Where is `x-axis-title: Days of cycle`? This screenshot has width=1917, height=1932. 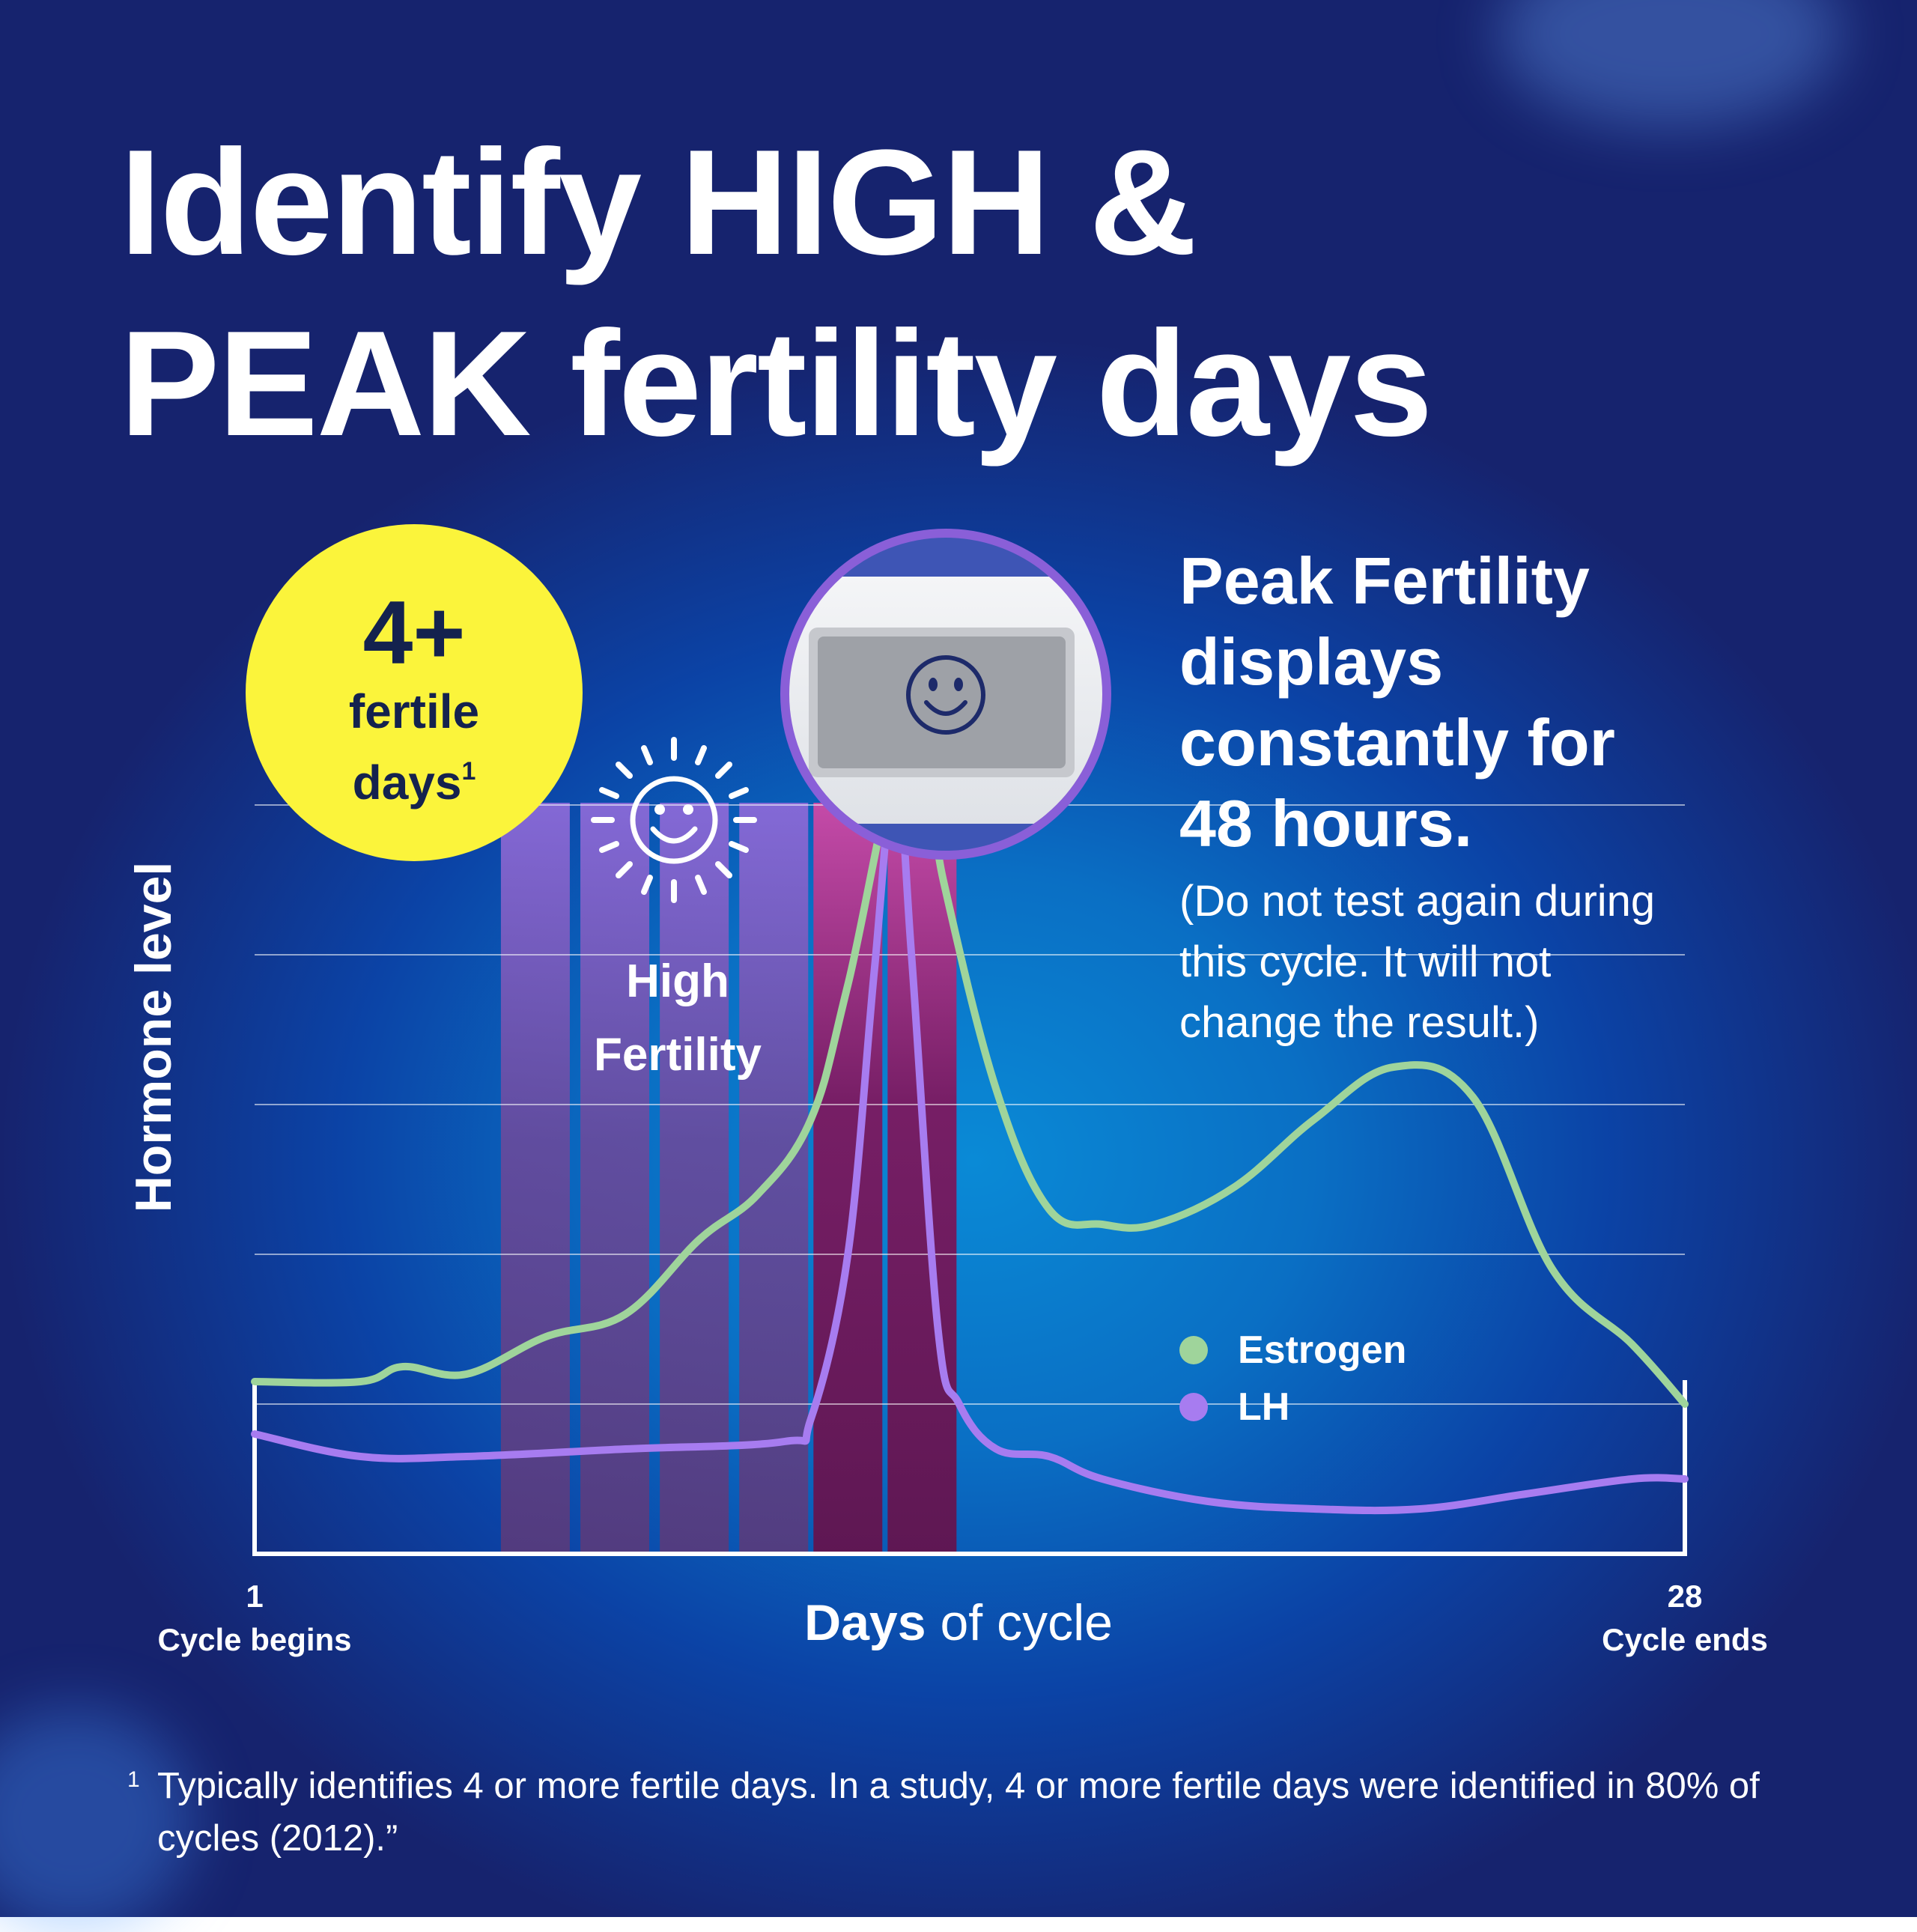 x-axis-title: Days of cycle is located at coordinates (958, 1623).